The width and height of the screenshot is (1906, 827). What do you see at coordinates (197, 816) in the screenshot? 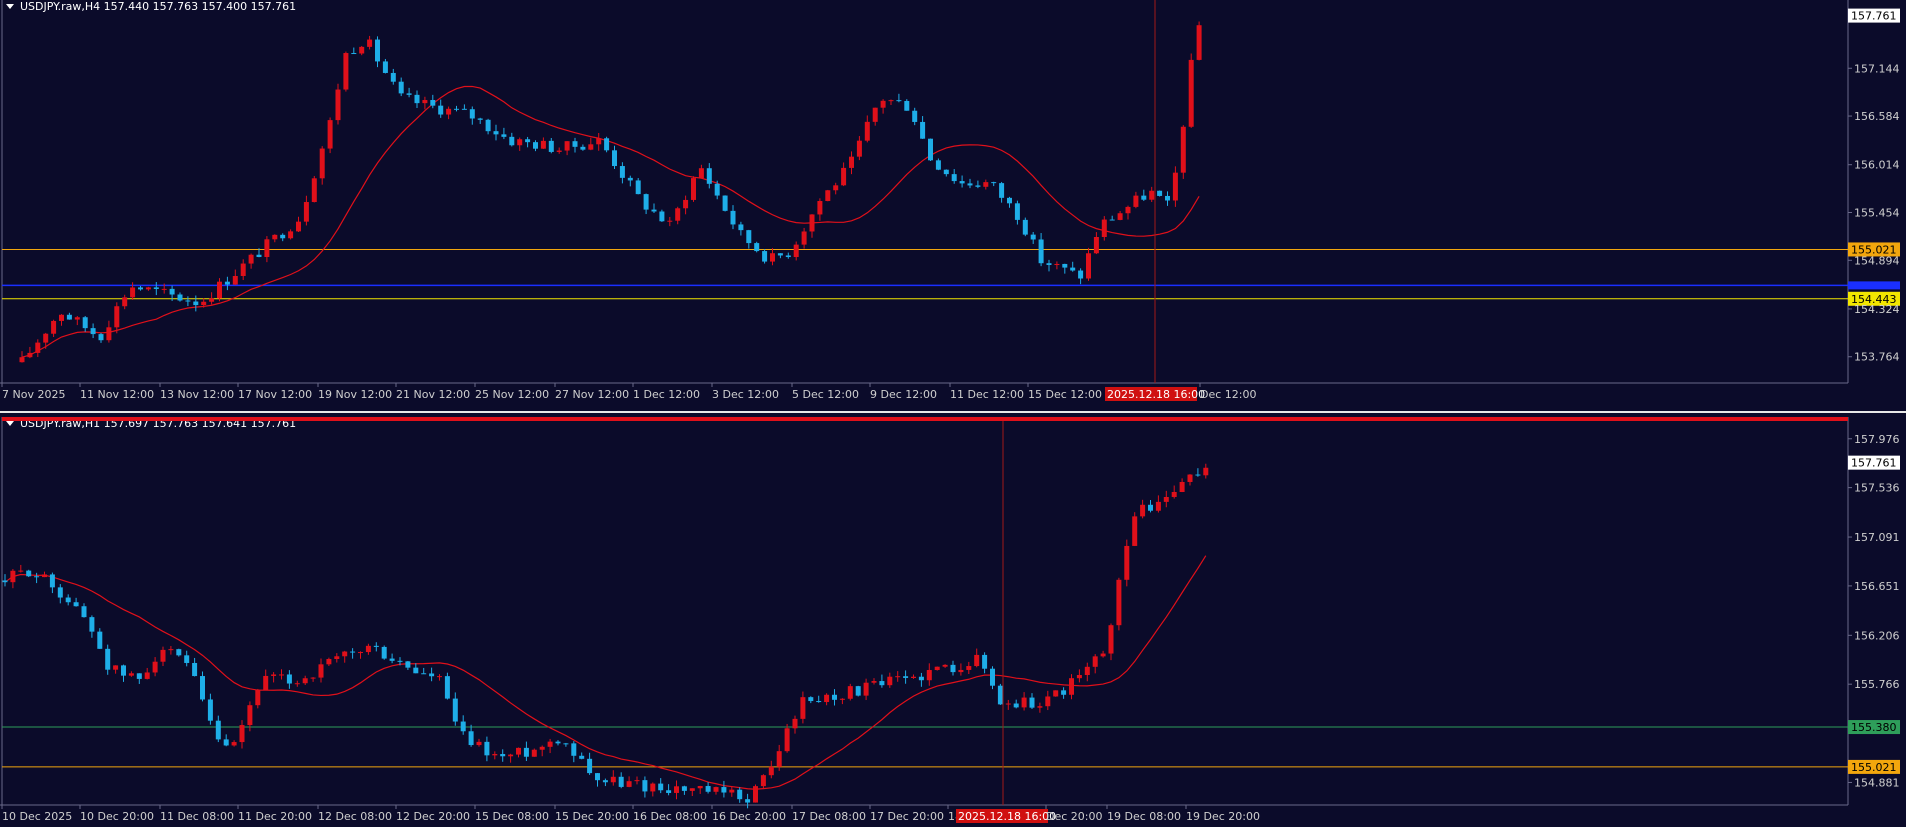
I see `time-axis-label: 11 Dec 08:00` at bounding box center [197, 816].